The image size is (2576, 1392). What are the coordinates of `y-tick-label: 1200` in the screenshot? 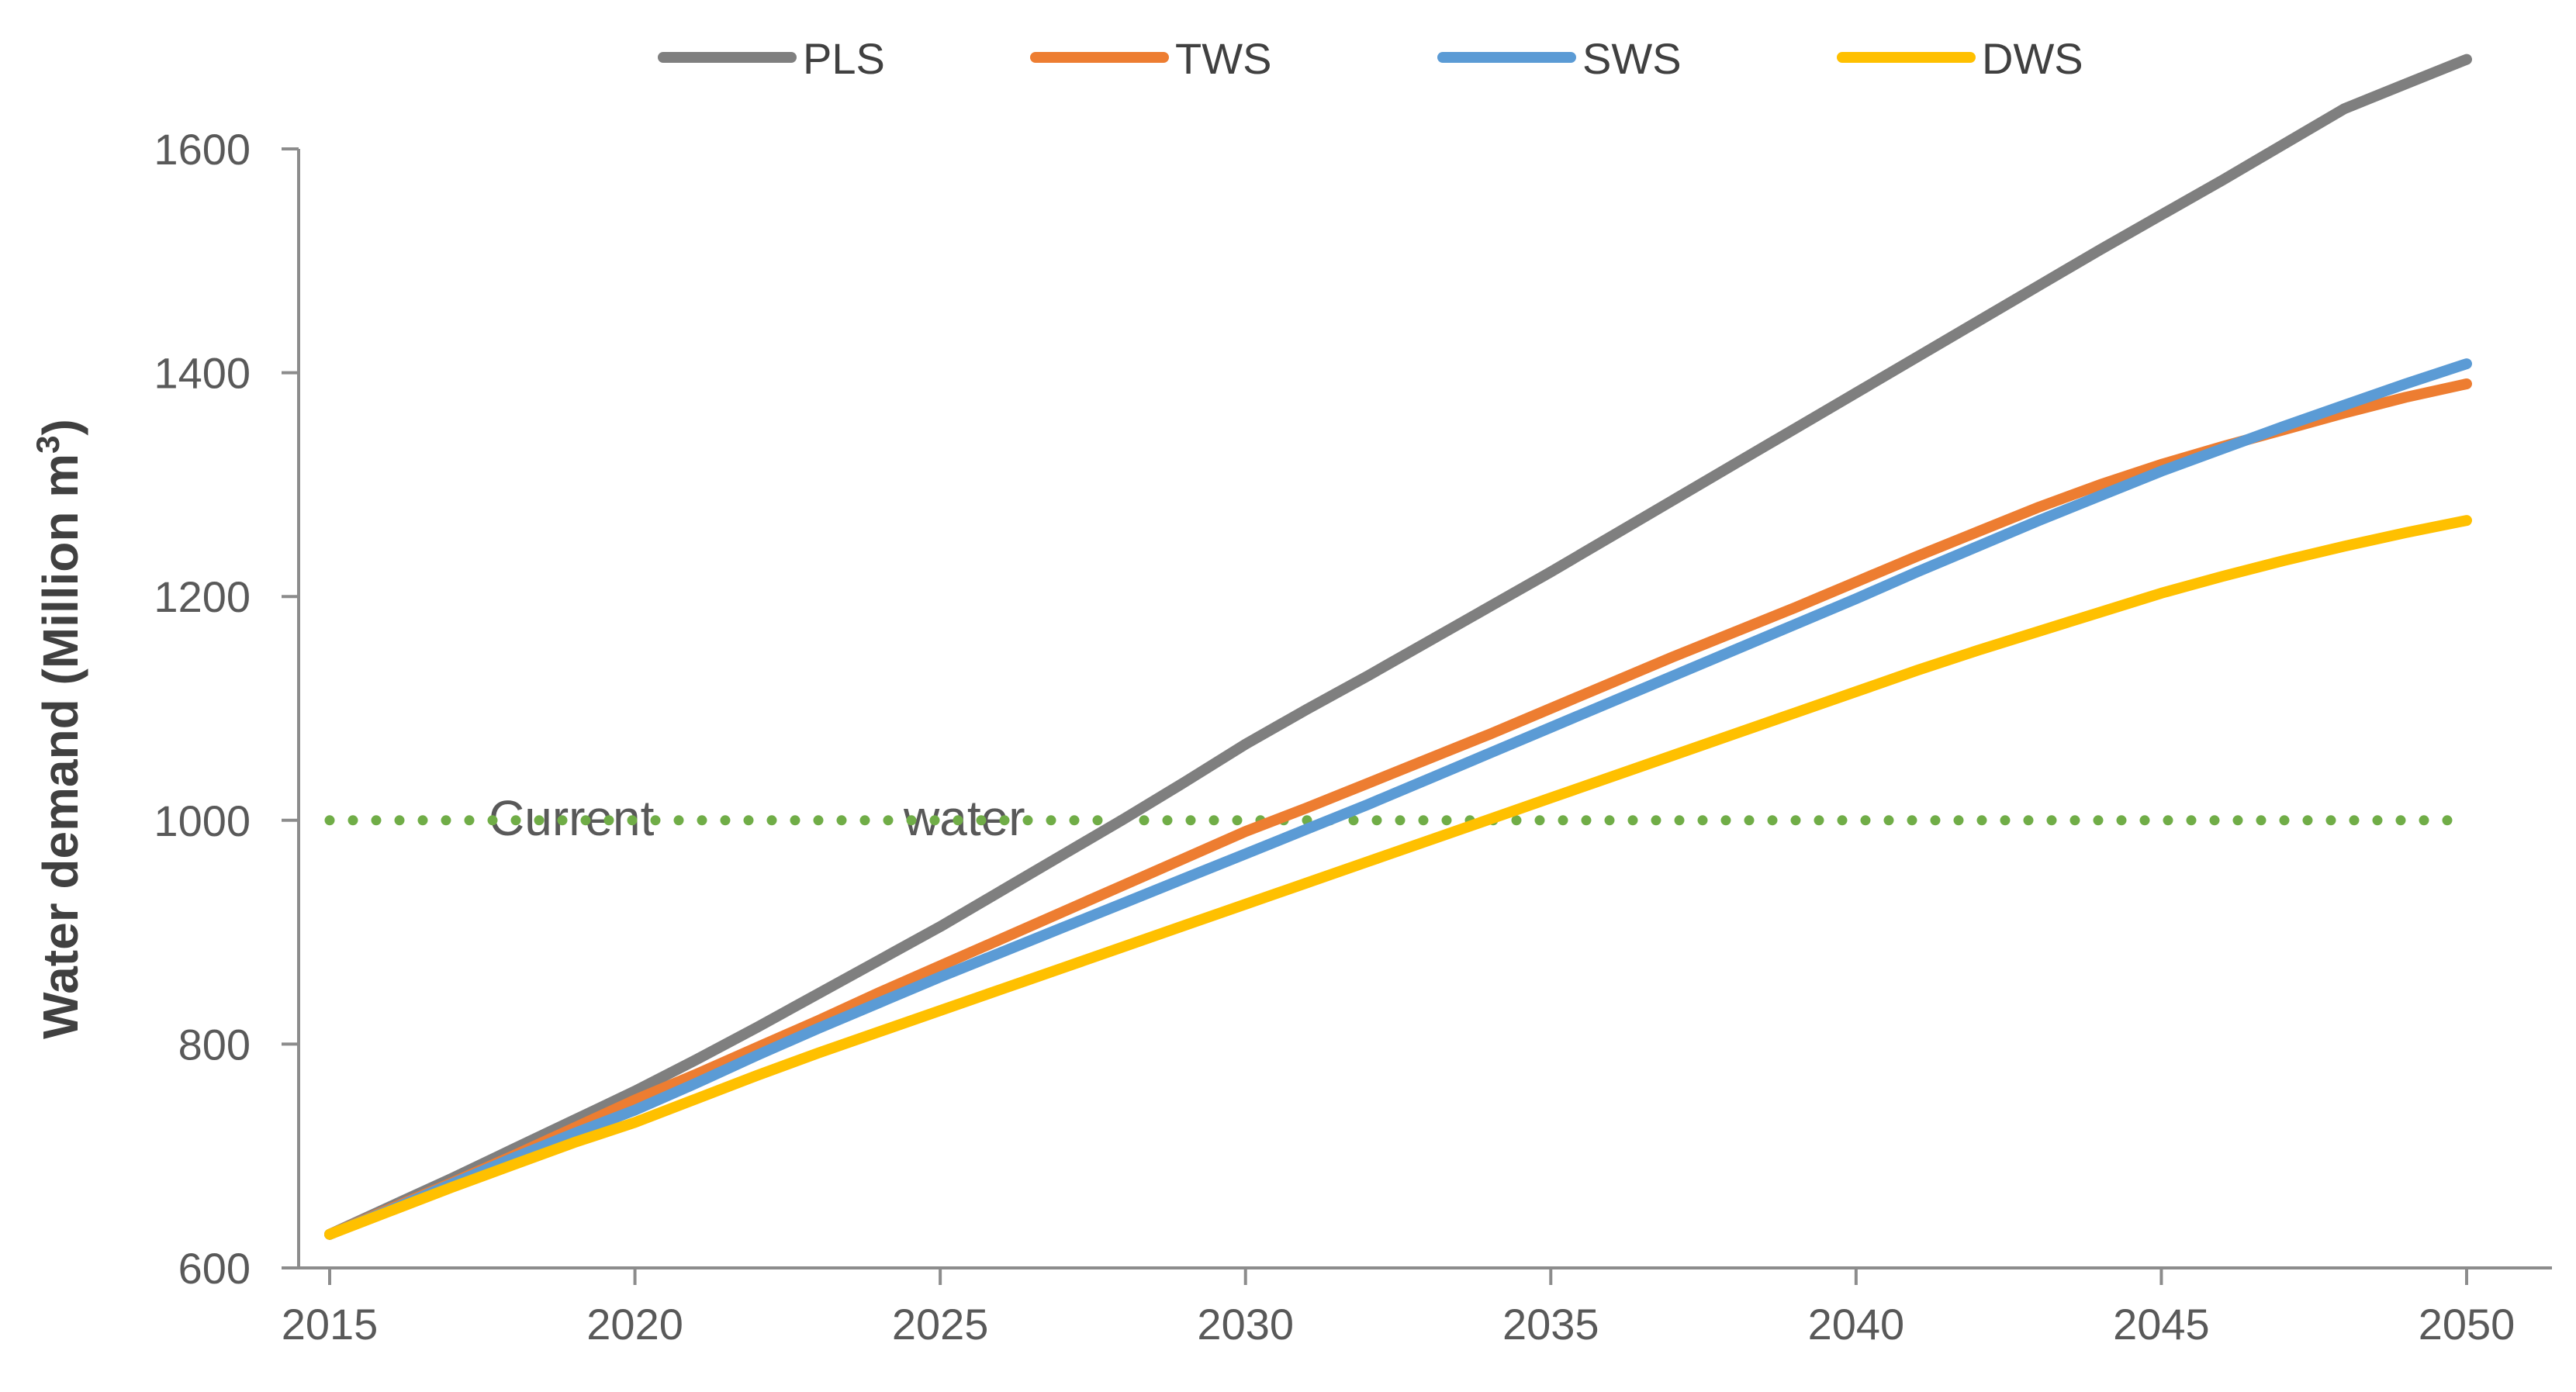 It's located at (202, 596).